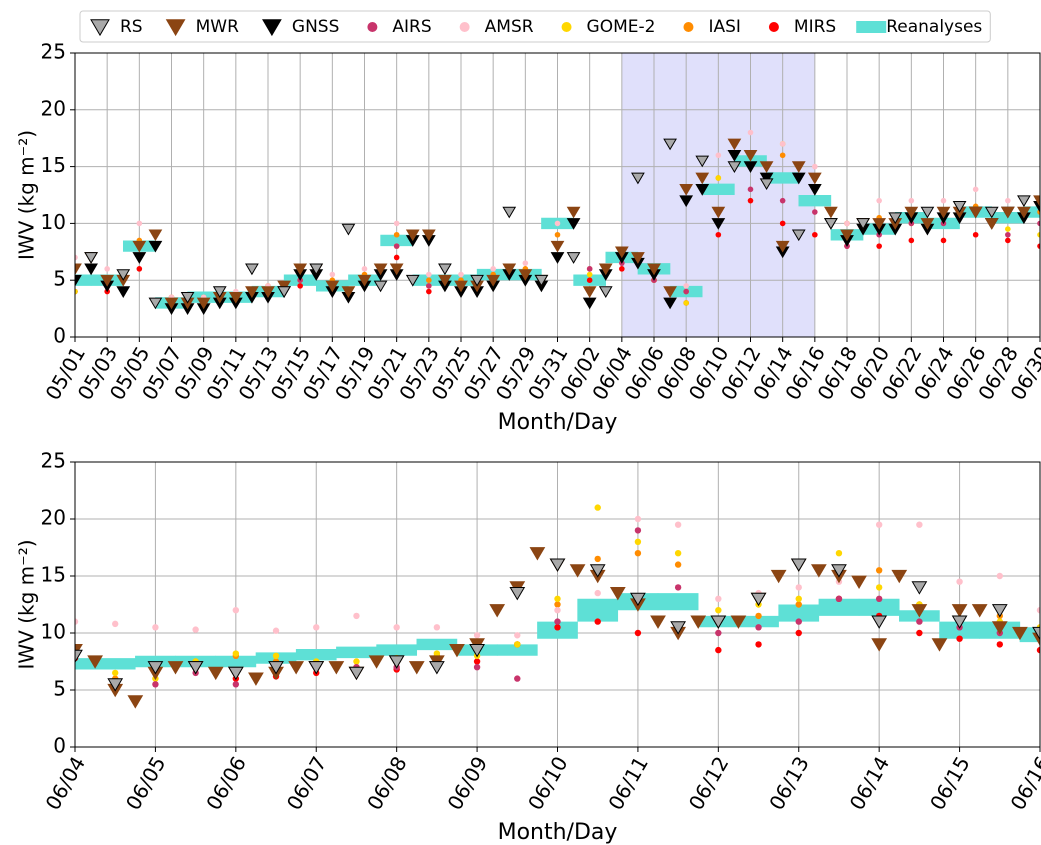  What do you see at coordinates (59, 689) in the screenshot?
I see `y-tick-label: 5` at bounding box center [59, 689].